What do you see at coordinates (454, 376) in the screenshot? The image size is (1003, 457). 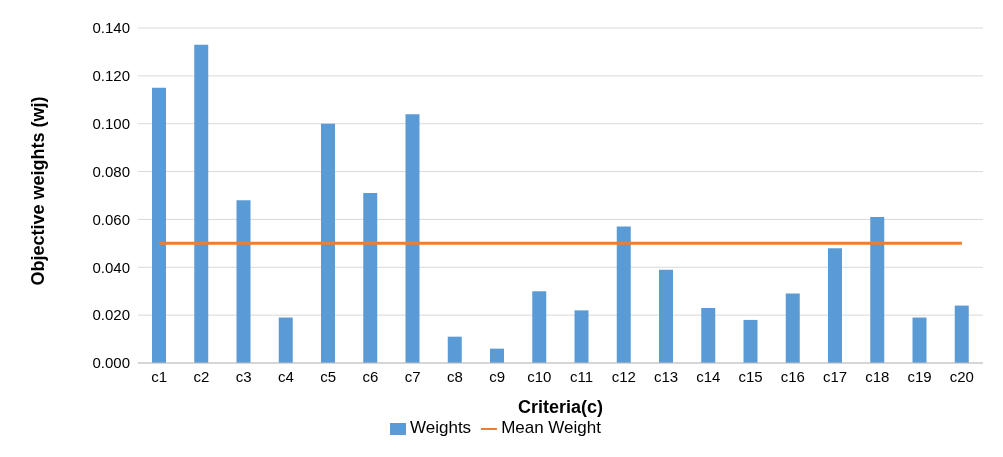 I see `x-tick-label: c8` at bounding box center [454, 376].